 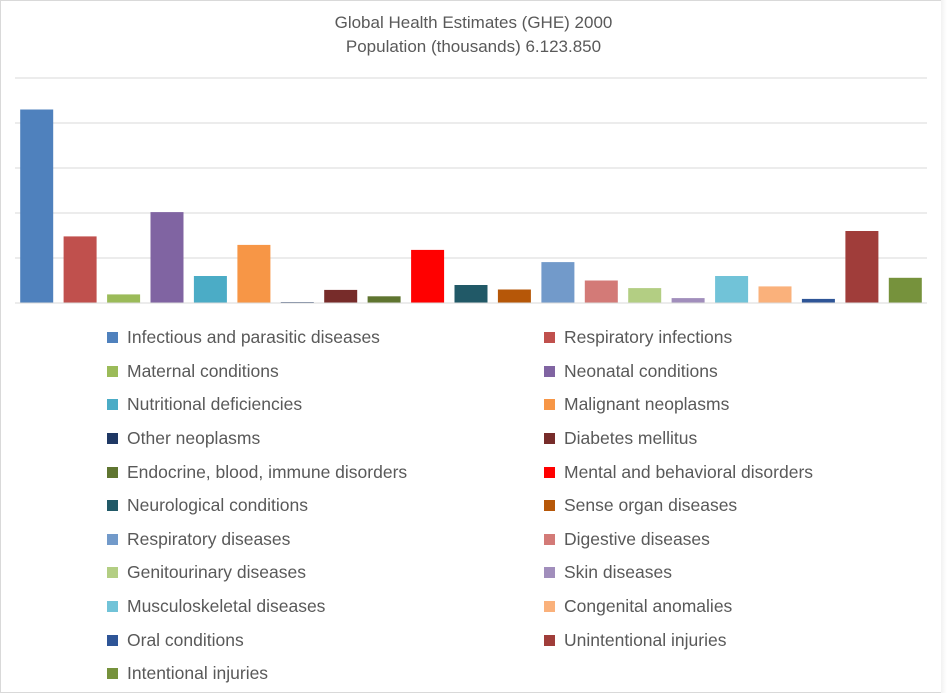 I want to click on legend-item: Genitourinary diseases, so click(x=325, y=573).